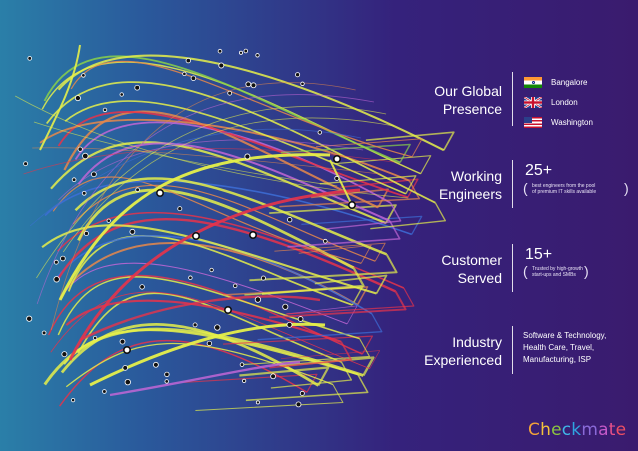 The image size is (638, 451). I want to click on logo-letter: k, so click(576, 430).